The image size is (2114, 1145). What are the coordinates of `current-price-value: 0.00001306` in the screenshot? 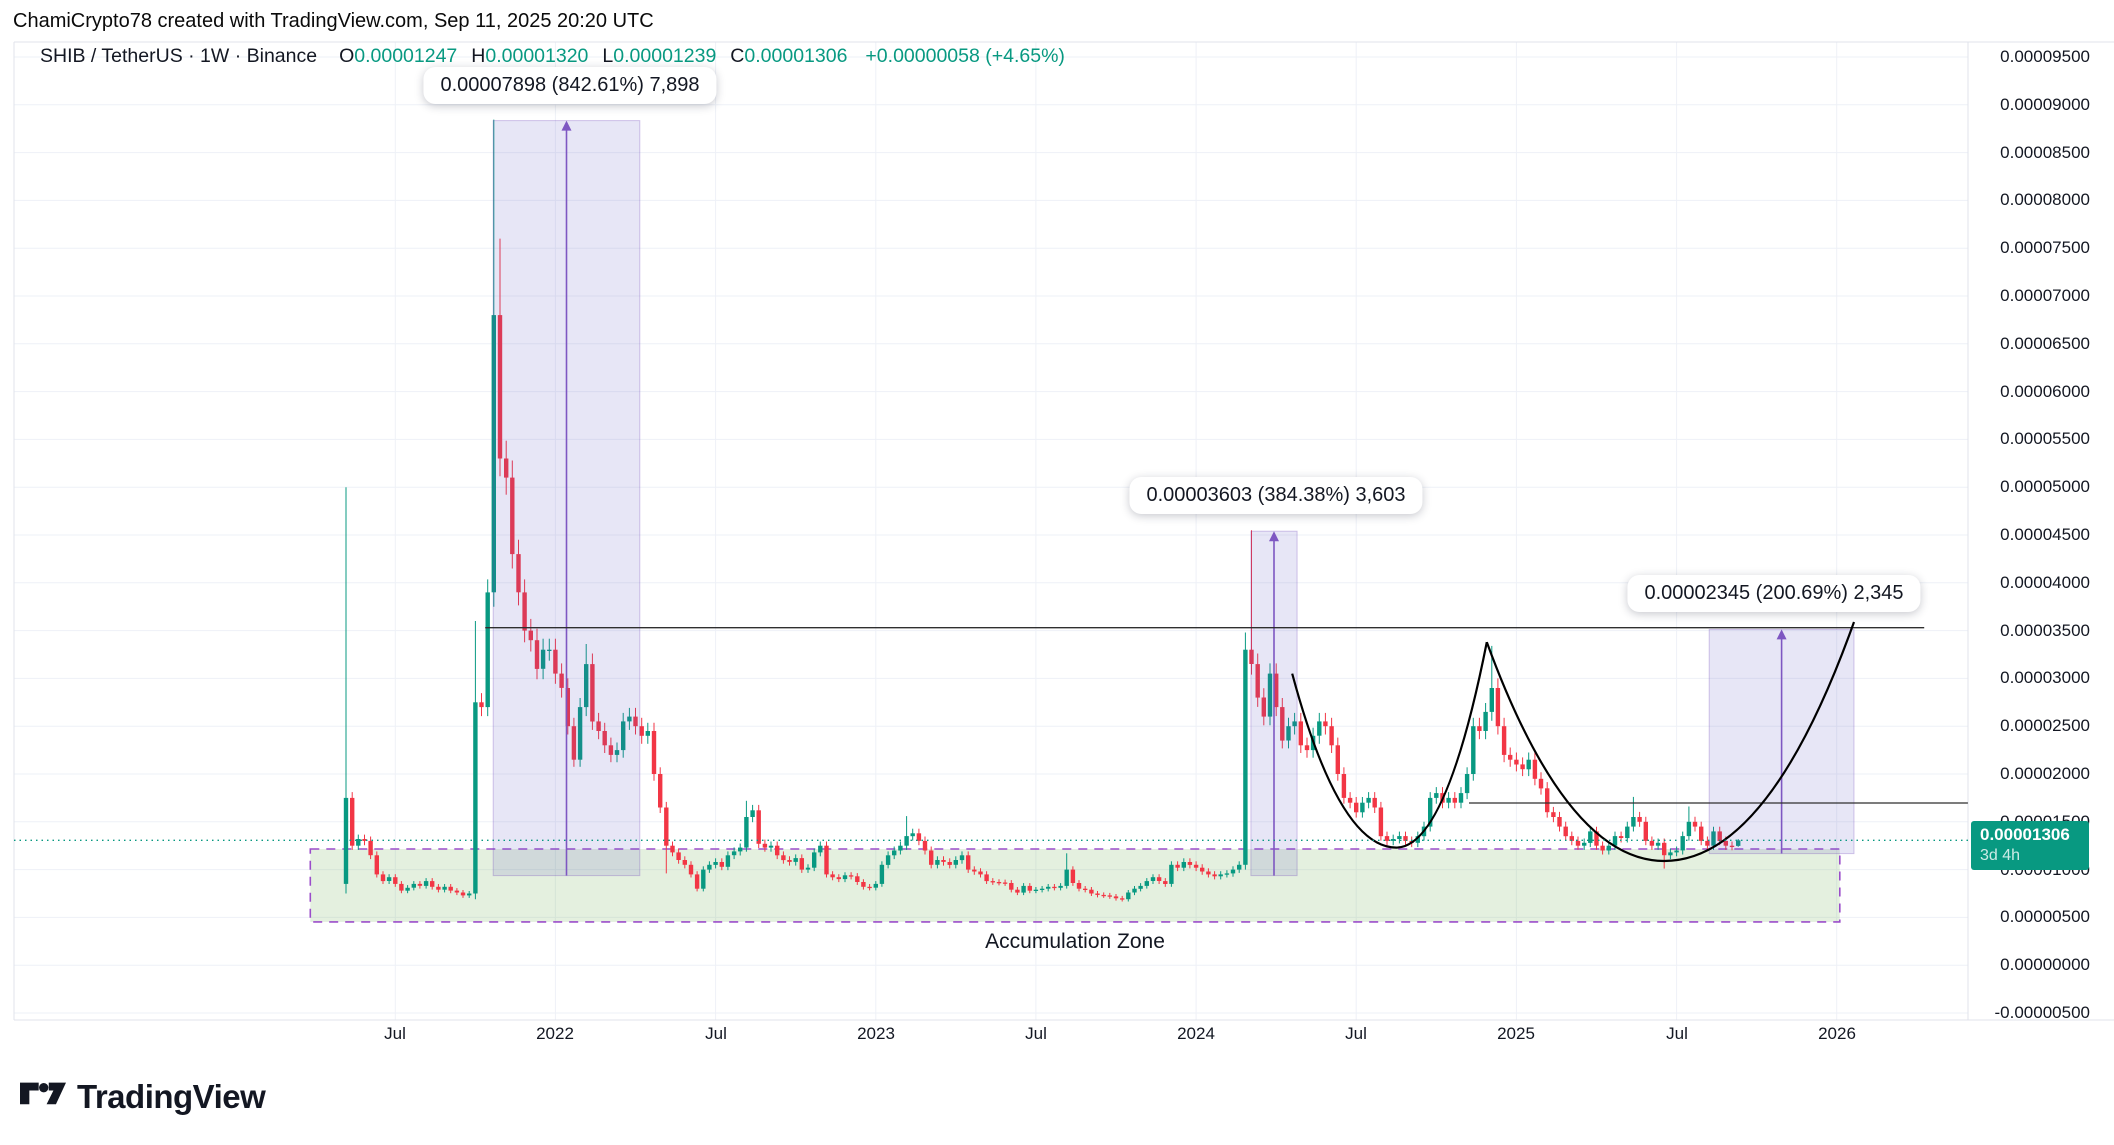 It's located at (2025, 834).